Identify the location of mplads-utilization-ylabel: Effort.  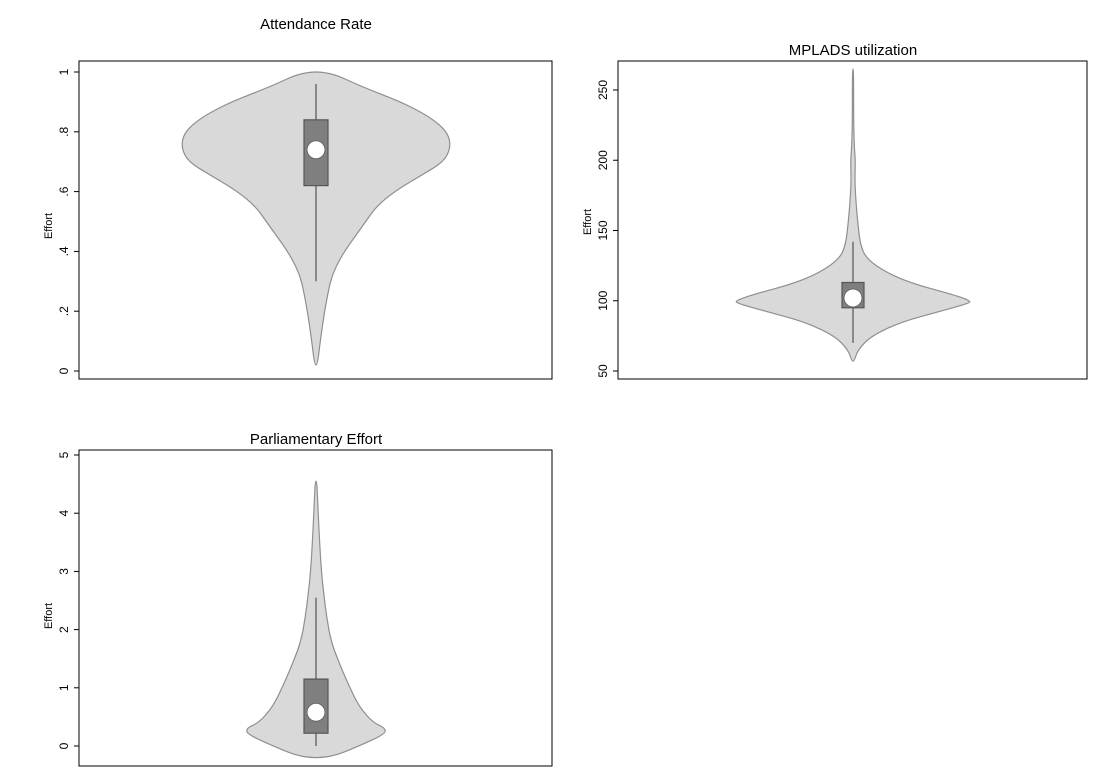
(588, 222).